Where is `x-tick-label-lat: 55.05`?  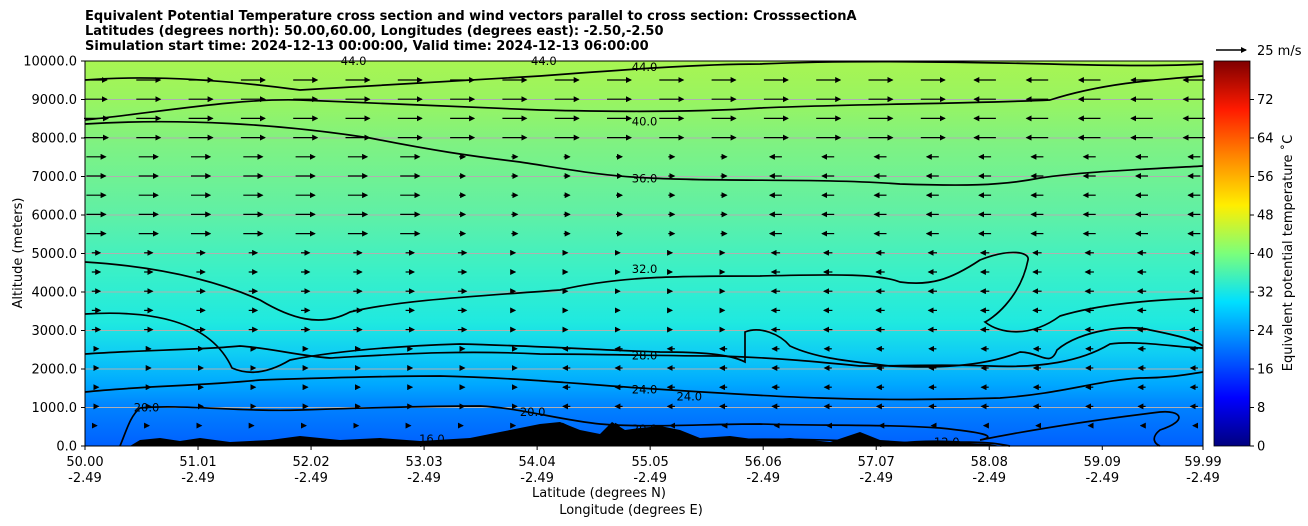 x-tick-label-lat: 55.05 is located at coordinates (650, 462).